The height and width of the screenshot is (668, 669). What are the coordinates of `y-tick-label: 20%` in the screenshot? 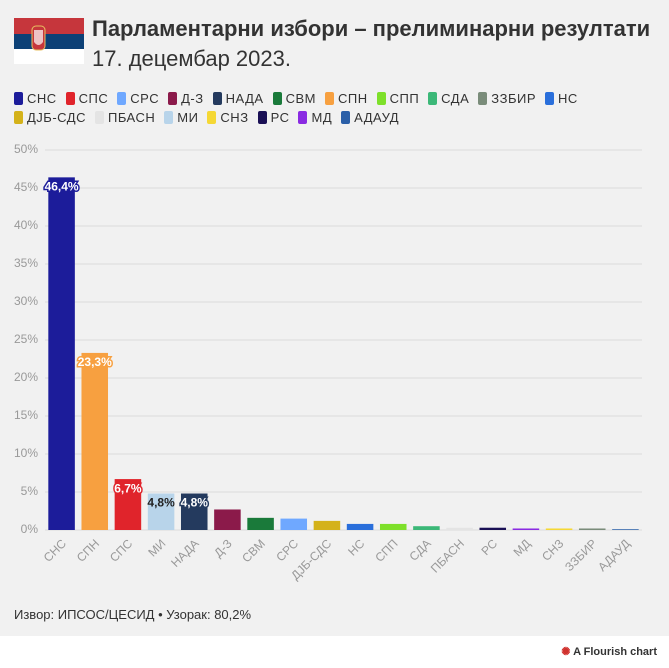 It's located at (26, 377).